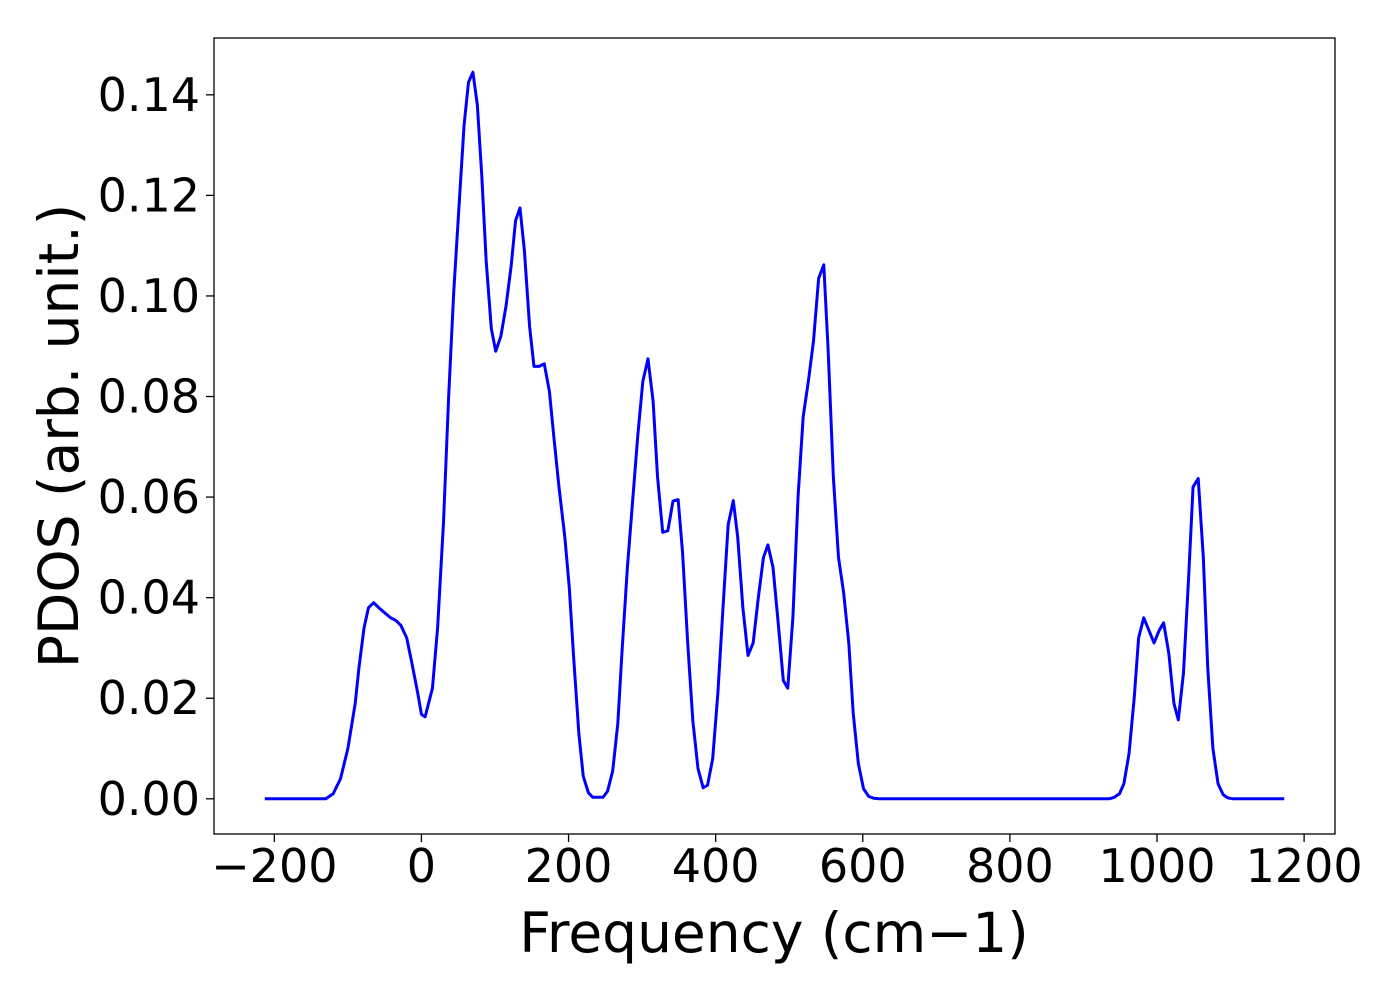 The image size is (1400, 1000). Describe the element at coordinates (149, 799) in the screenshot. I see `y-tick-label: 0.00` at that location.